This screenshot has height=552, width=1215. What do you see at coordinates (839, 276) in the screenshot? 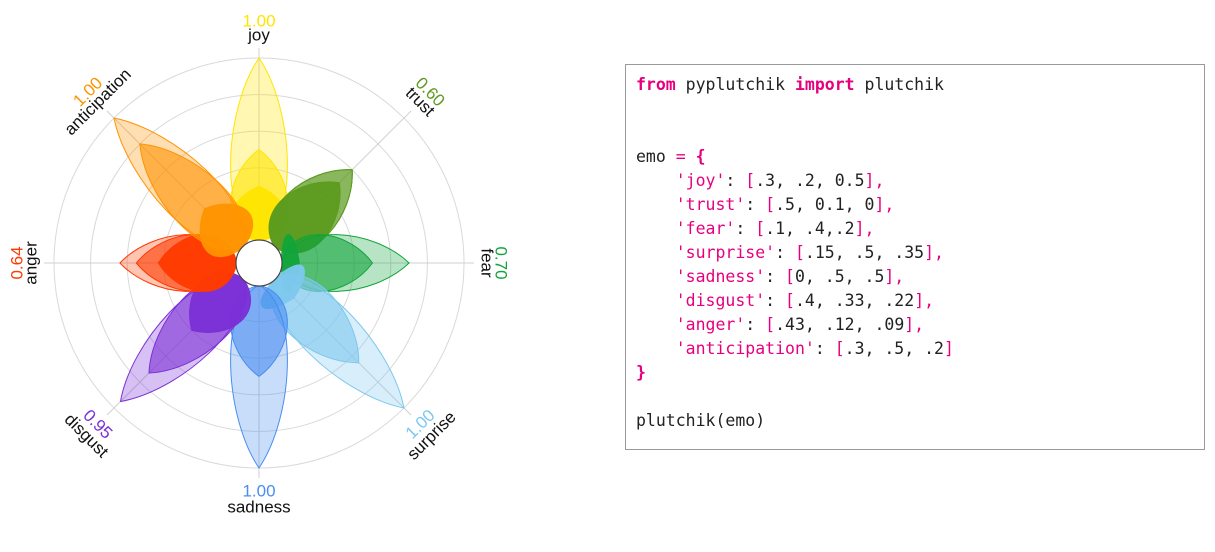
I see `code-entry-values: 0, .5, .5` at bounding box center [839, 276].